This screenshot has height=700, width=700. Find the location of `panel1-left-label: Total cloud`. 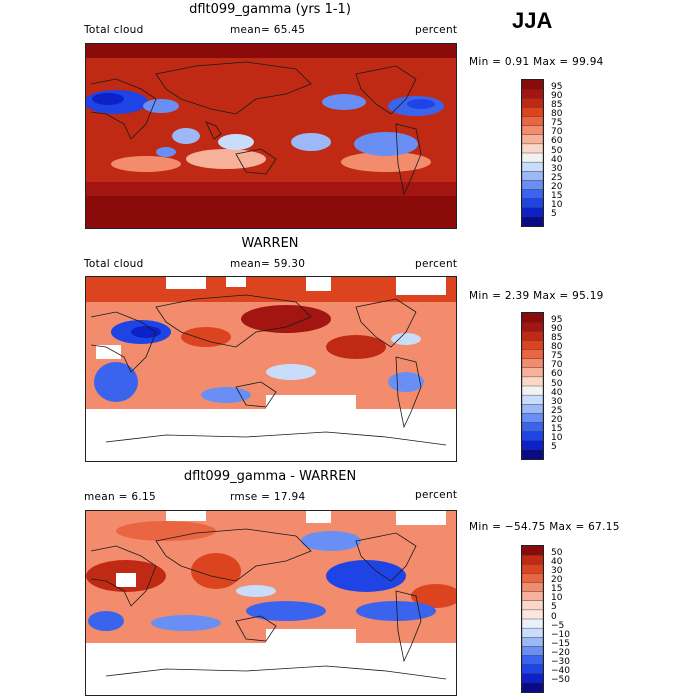

panel1-left-label: Total cloud is located at coordinates (114, 30).